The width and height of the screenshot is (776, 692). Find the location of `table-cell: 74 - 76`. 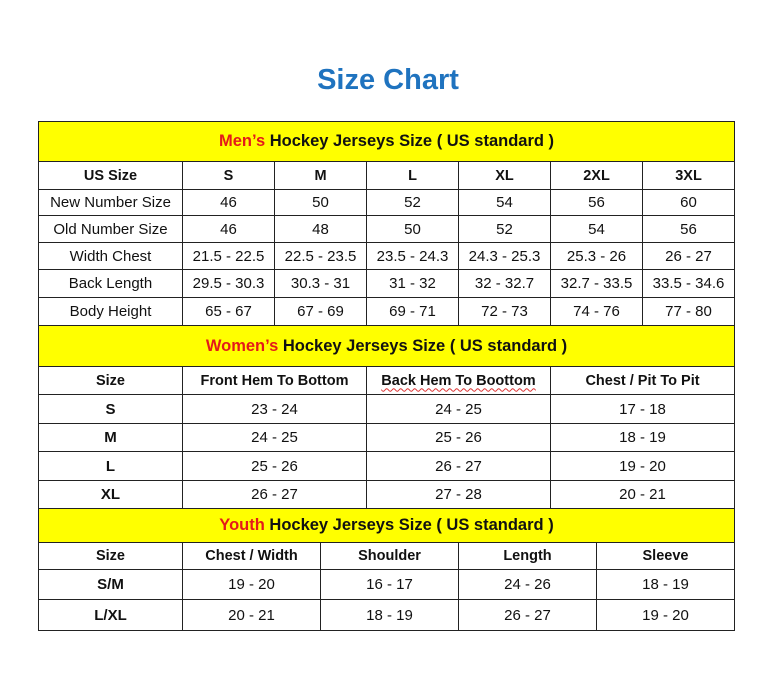

table-cell: 74 - 76 is located at coordinates (596, 311).